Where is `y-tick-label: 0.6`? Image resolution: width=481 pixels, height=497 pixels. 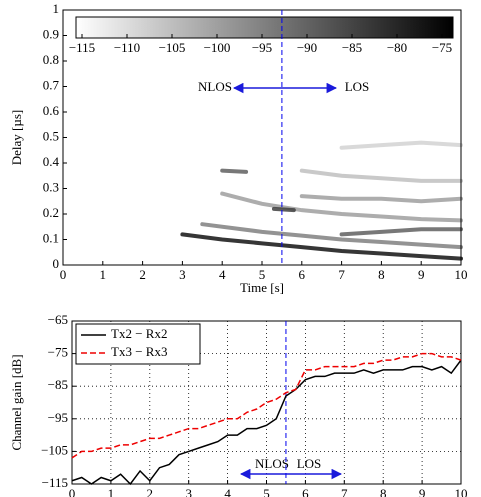 y-tick-label: 0.6 is located at coordinates (51, 110).